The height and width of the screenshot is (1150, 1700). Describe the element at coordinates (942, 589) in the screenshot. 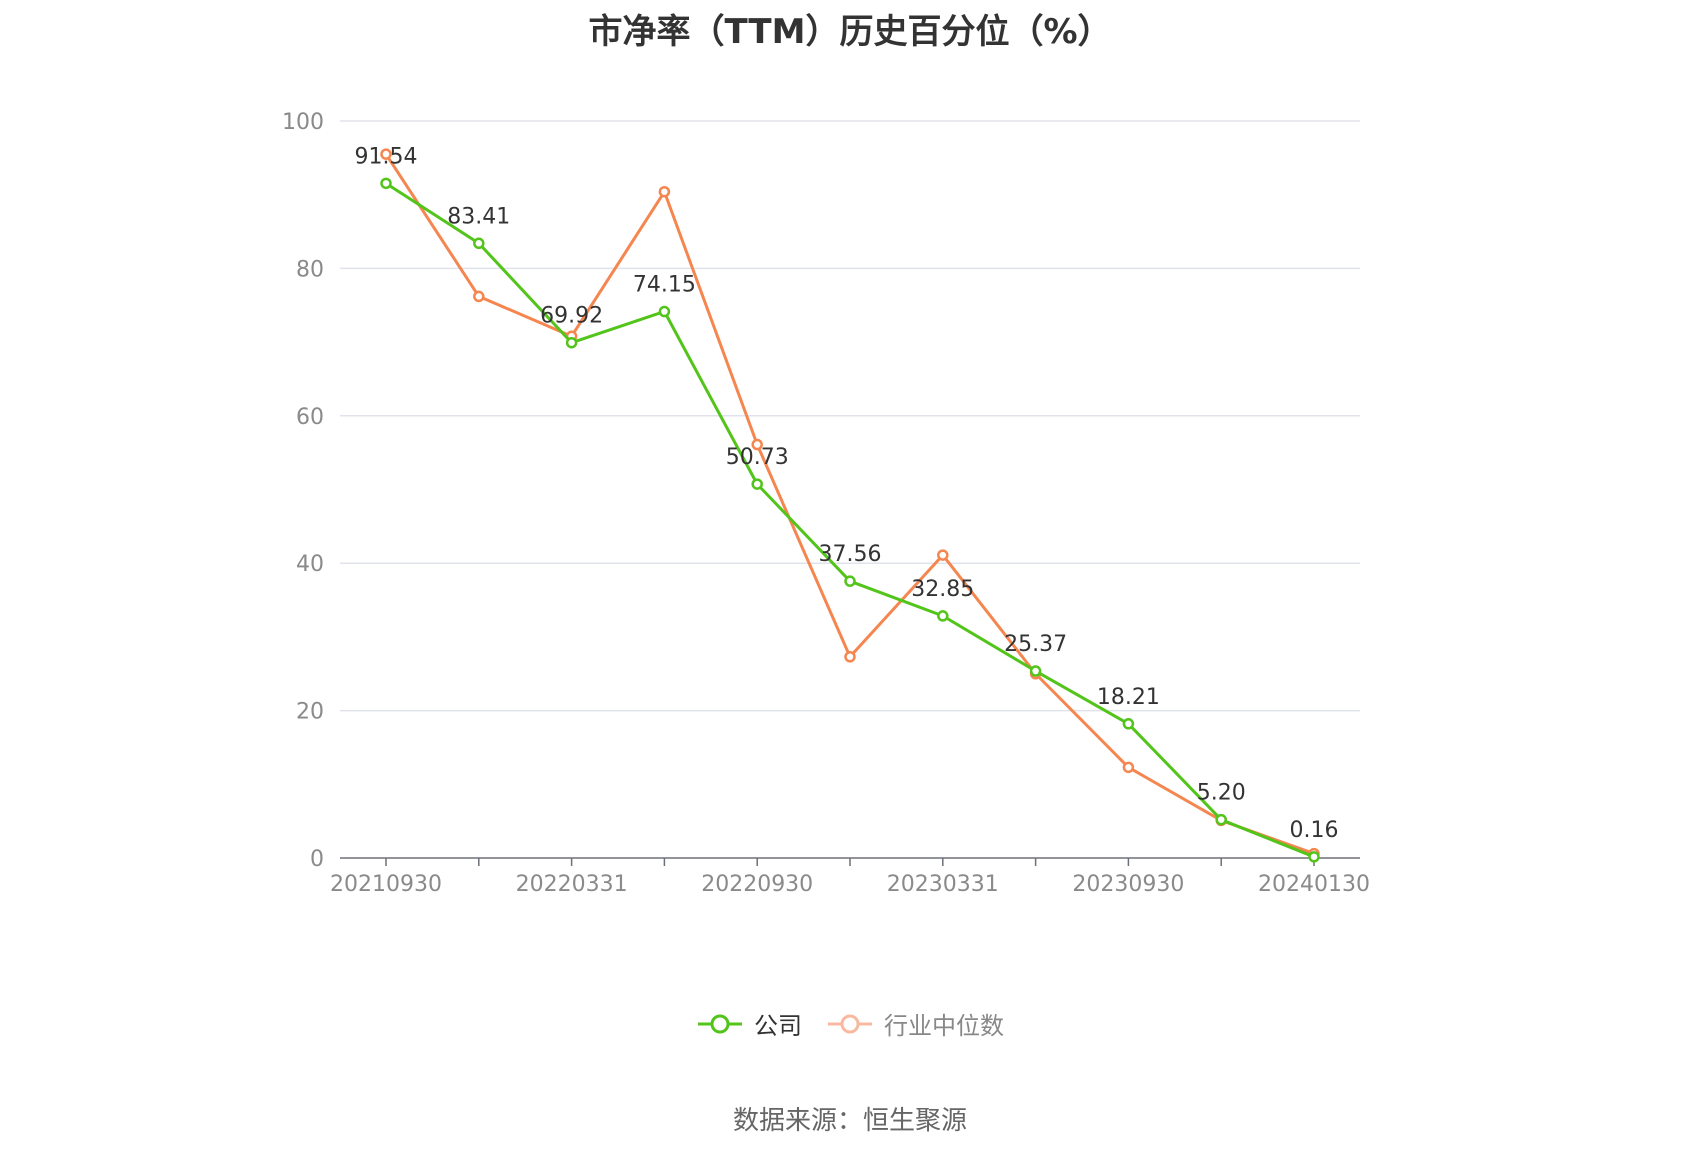

I see `data-label: 32.85` at that location.